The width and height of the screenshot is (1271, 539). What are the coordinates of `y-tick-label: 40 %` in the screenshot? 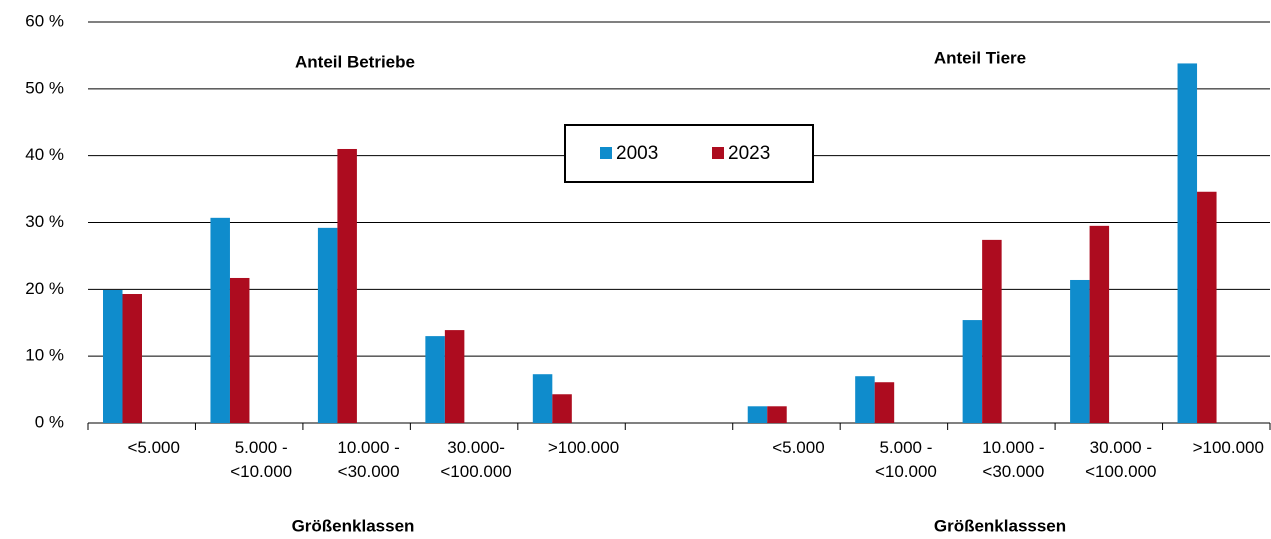 It's located at (44, 154).